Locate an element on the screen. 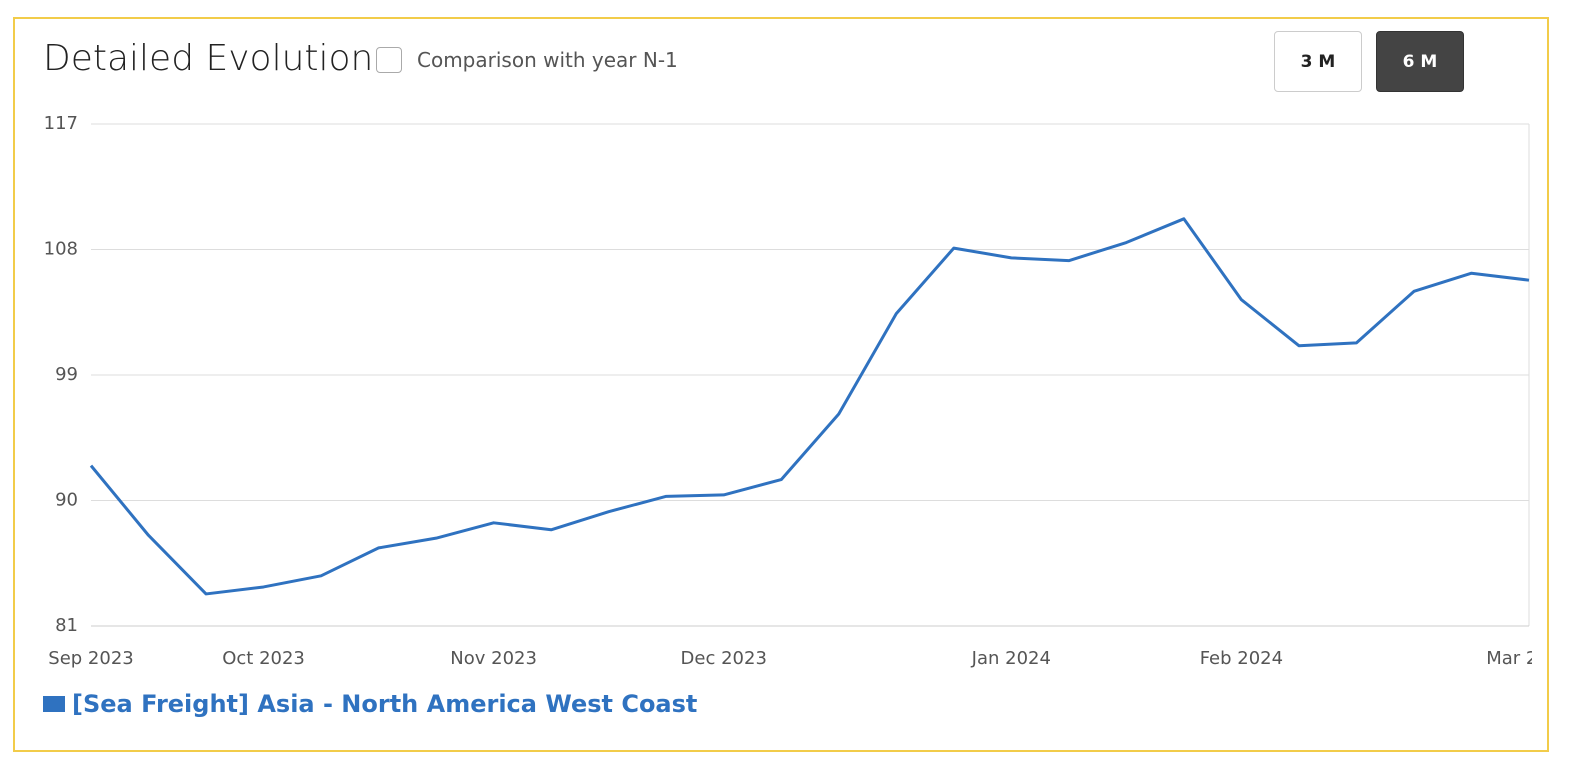 This screenshot has height=764, width=1572. x-tick-label: Mar 2024 is located at coordinates (1529, 658).